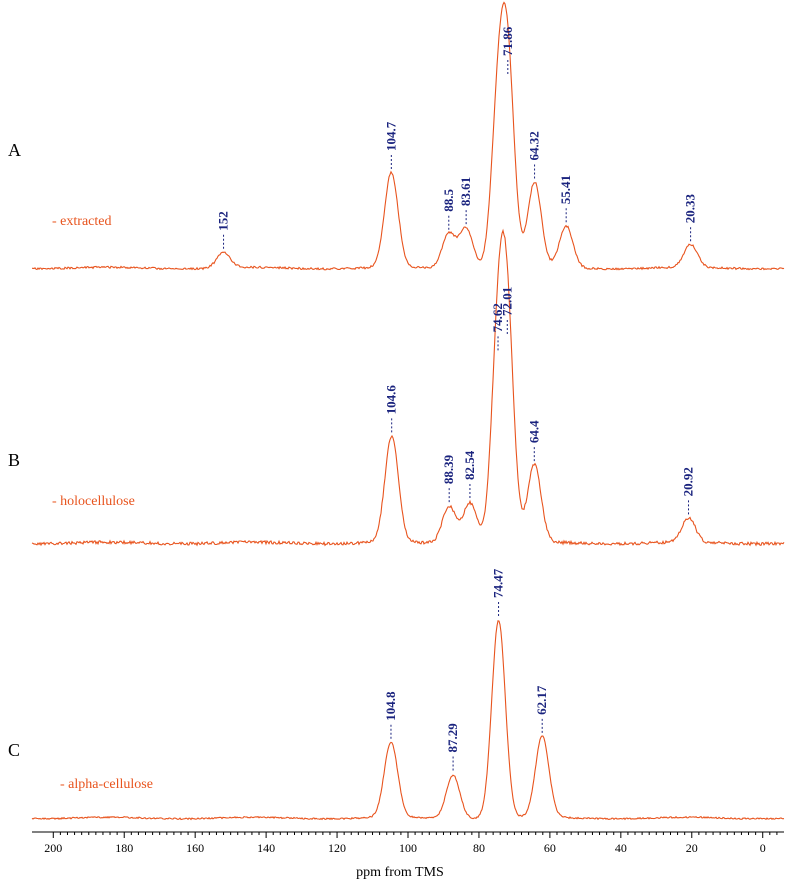 This screenshot has height=888, width=792. What do you see at coordinates (56, 221) in the screenshot?
I see `legend-dash-a: -` at bounding box center [56, 221].